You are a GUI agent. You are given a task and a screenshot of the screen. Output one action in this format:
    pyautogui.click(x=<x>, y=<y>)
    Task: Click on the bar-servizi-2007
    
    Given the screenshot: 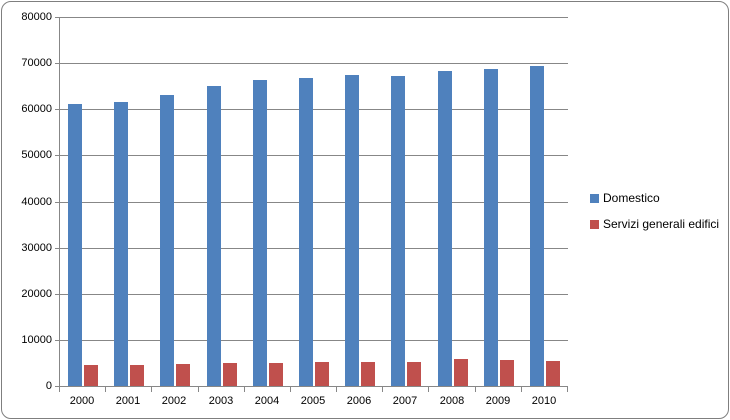 What is the action you would take?
    pyautogui.click(x=414, y=374)
    